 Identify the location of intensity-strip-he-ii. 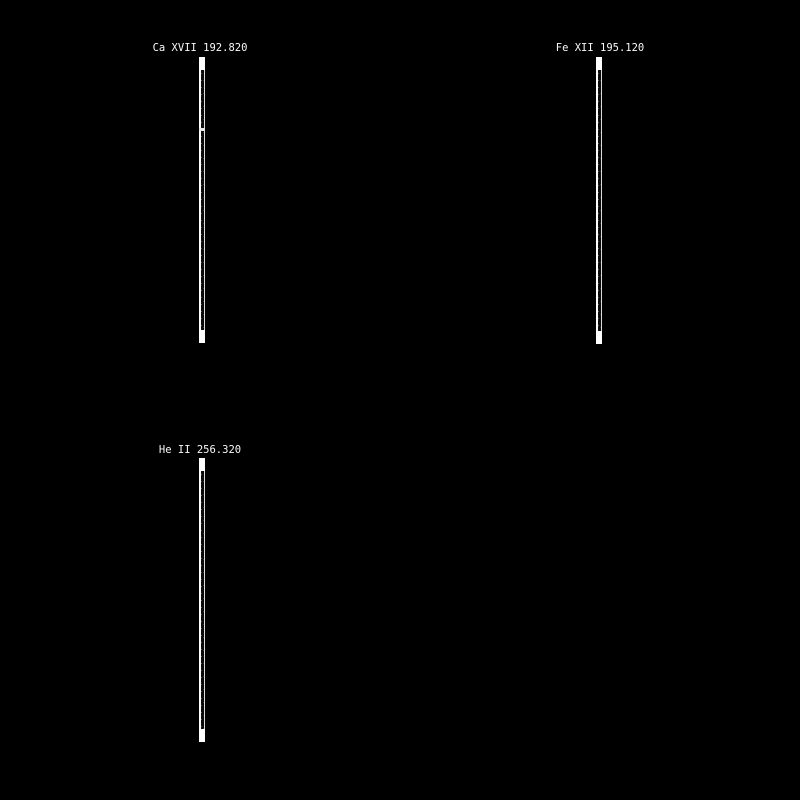
(202, 600).